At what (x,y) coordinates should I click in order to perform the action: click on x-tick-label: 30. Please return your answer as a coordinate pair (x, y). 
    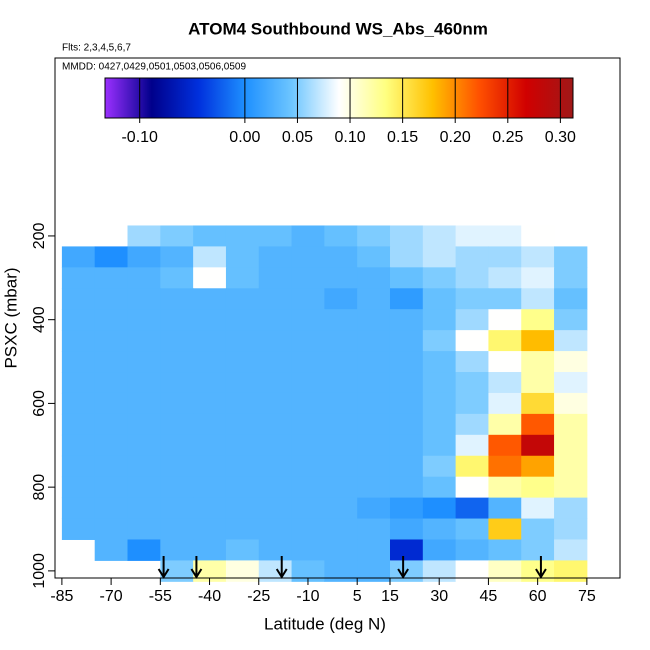
    Looking at the image, I should click on (439, 596).